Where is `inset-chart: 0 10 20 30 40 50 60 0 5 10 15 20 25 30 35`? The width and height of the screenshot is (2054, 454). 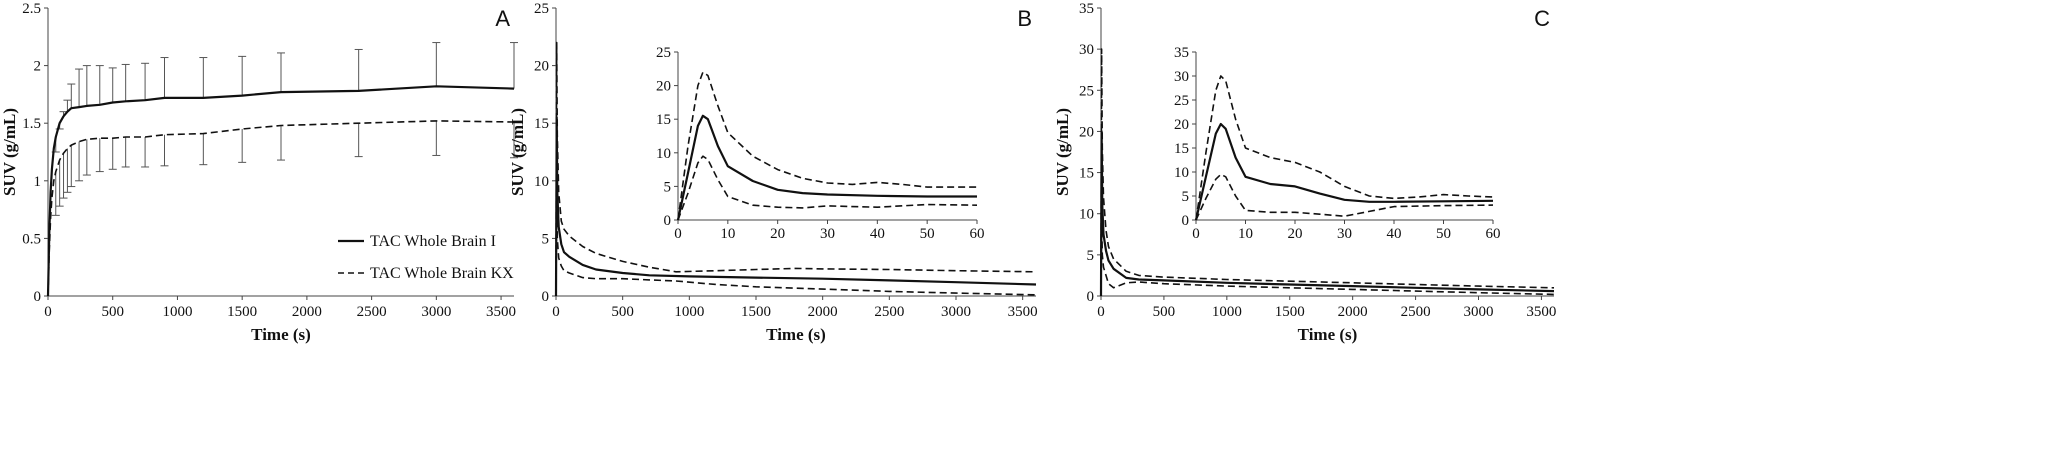 inset-chart: 0 10 20 30 40 50 60 0 5 10 15 20 25 30 35 is located at coordinates (1334, 145).